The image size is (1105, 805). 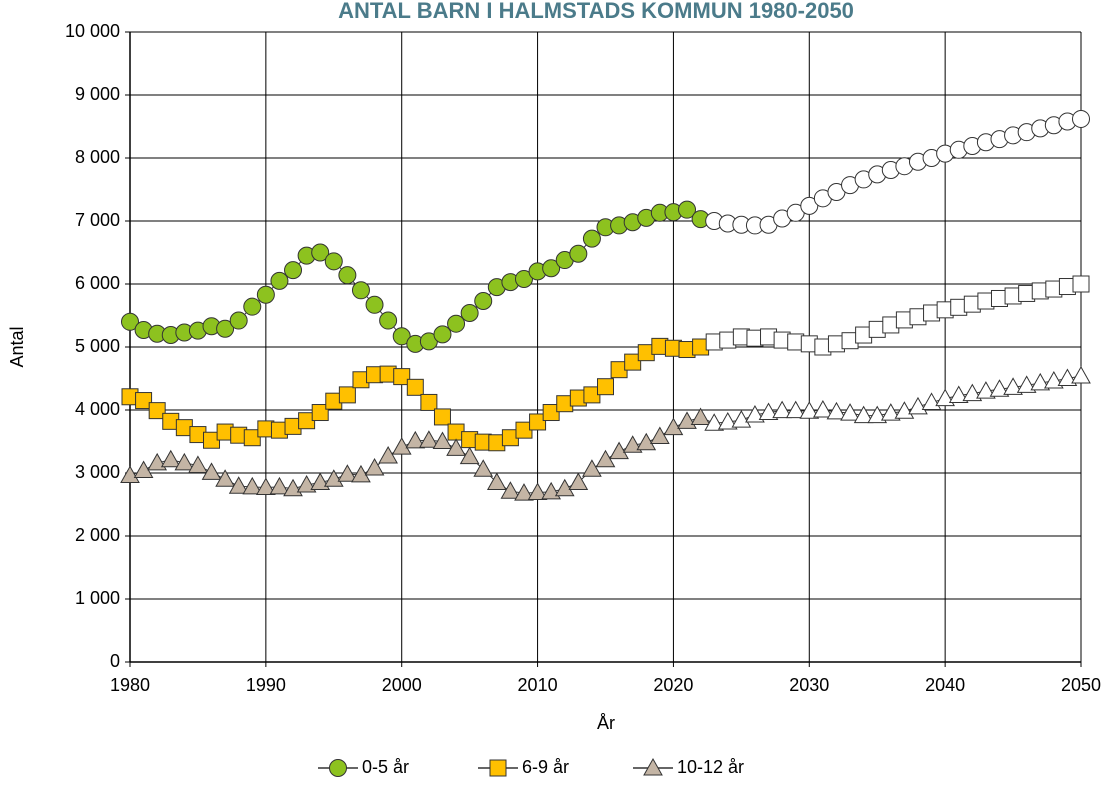 What do you see at coordinates (97, 220) in the screenshot?
I see `y-tick-label: 7 000` at bounding box center [97, 220].